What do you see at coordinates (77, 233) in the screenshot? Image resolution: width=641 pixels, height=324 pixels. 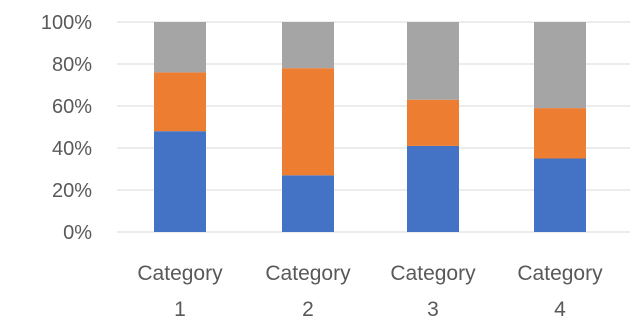 I see `y-tick-label: 0%` at bounding box center [77, 233].